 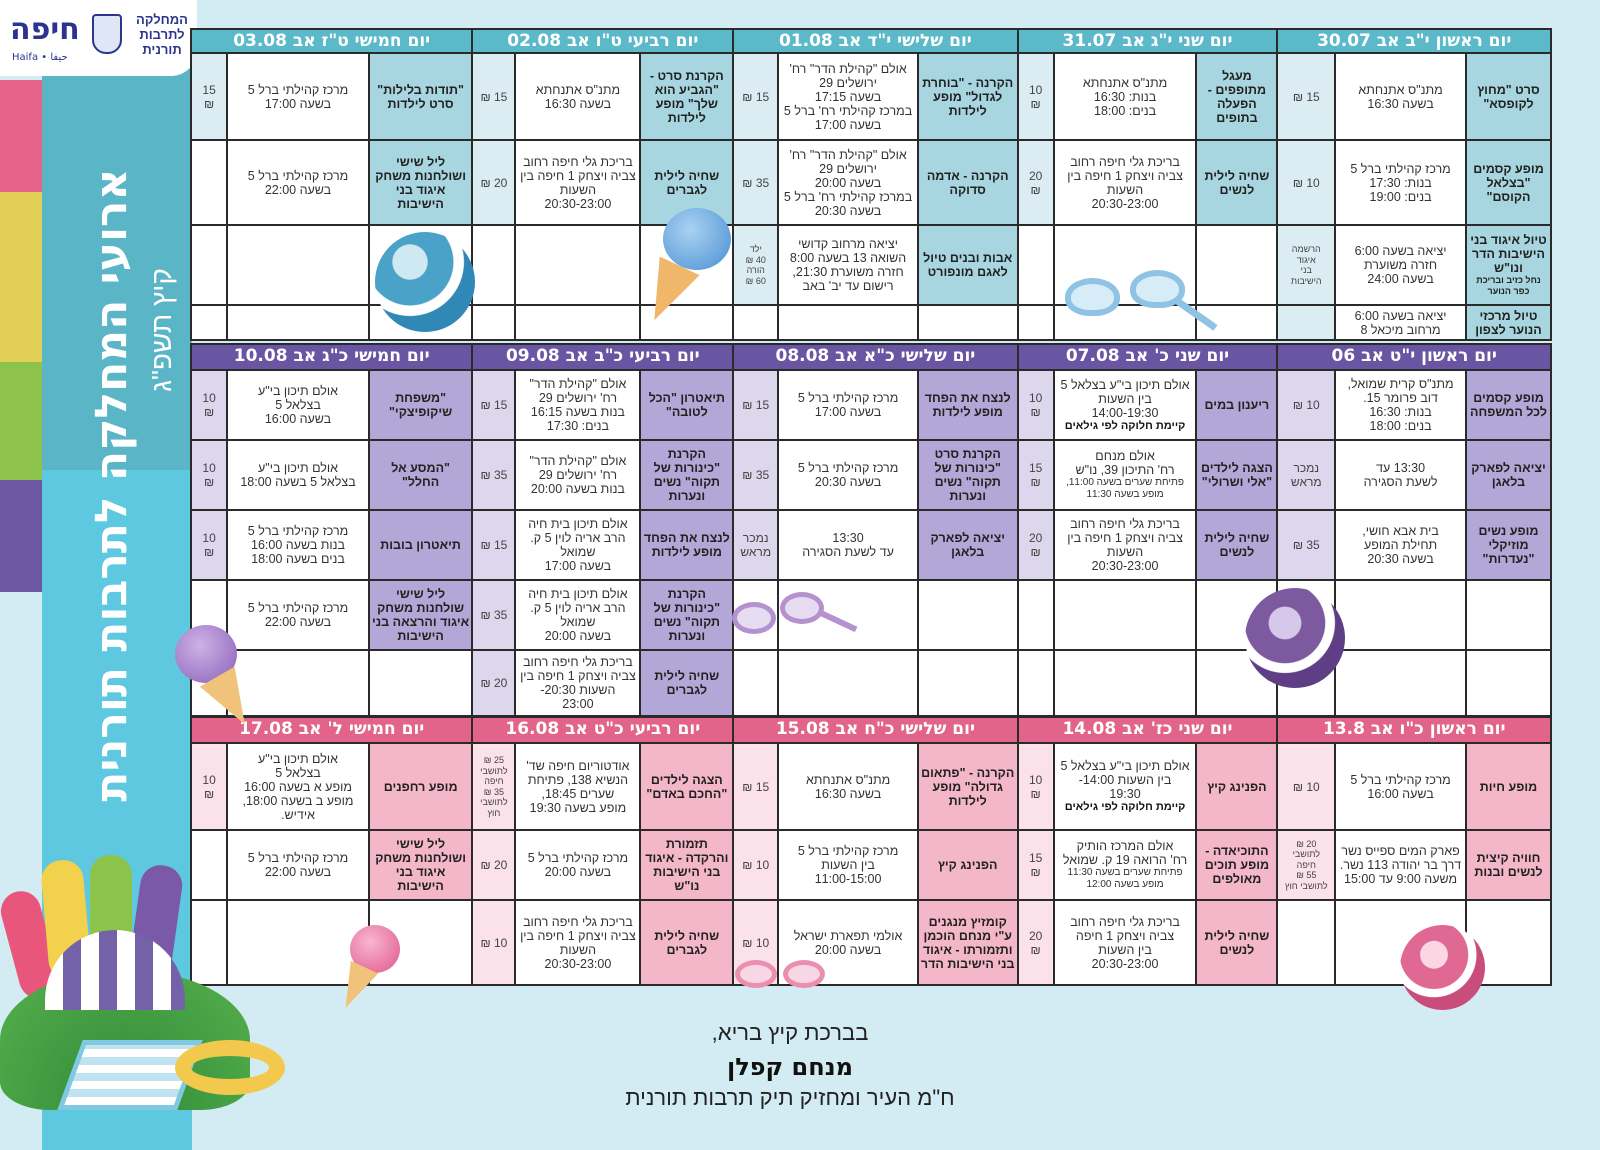 What do you see at coordinates (1237, 475) in the screenshot?
I see `event-name: הצגה לילדים "אלי ושרולי"` at bounding box center [1237, 475].